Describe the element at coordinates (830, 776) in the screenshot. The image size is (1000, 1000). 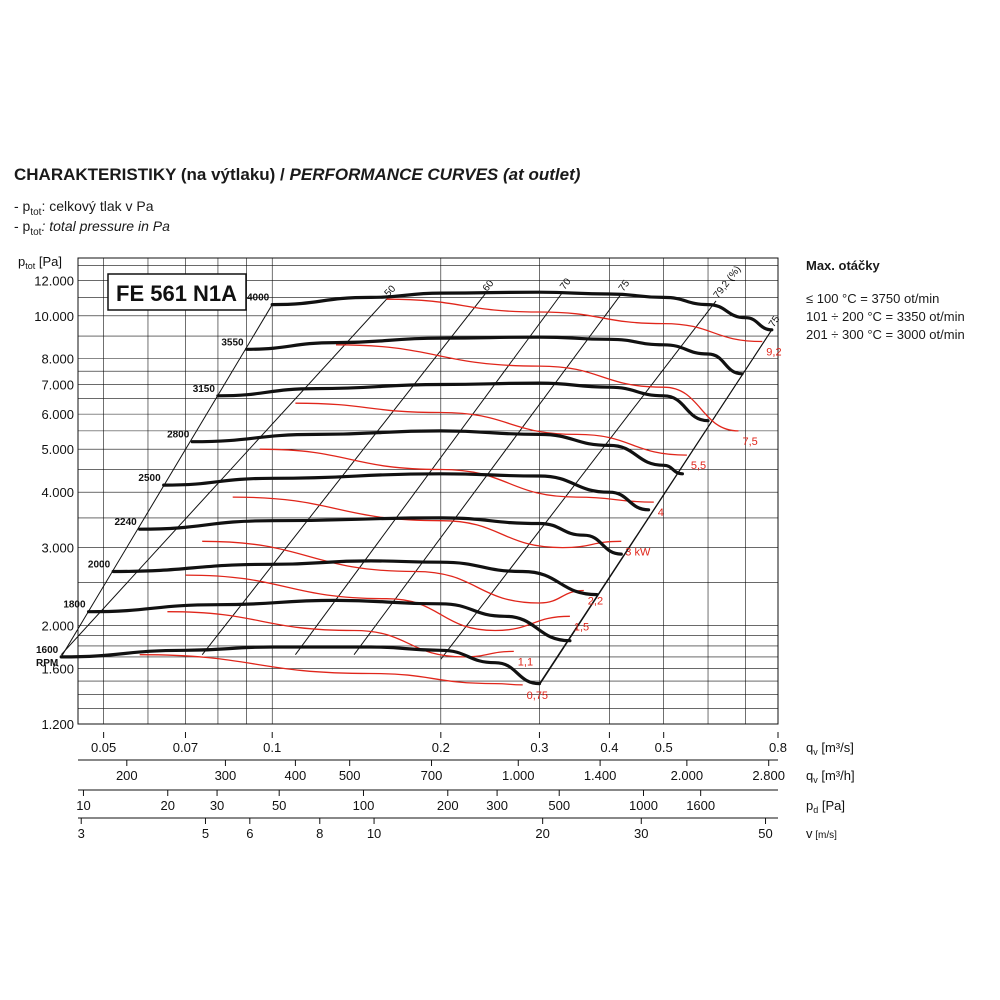
I see `axis-label: qv [m³/h]` at that location.